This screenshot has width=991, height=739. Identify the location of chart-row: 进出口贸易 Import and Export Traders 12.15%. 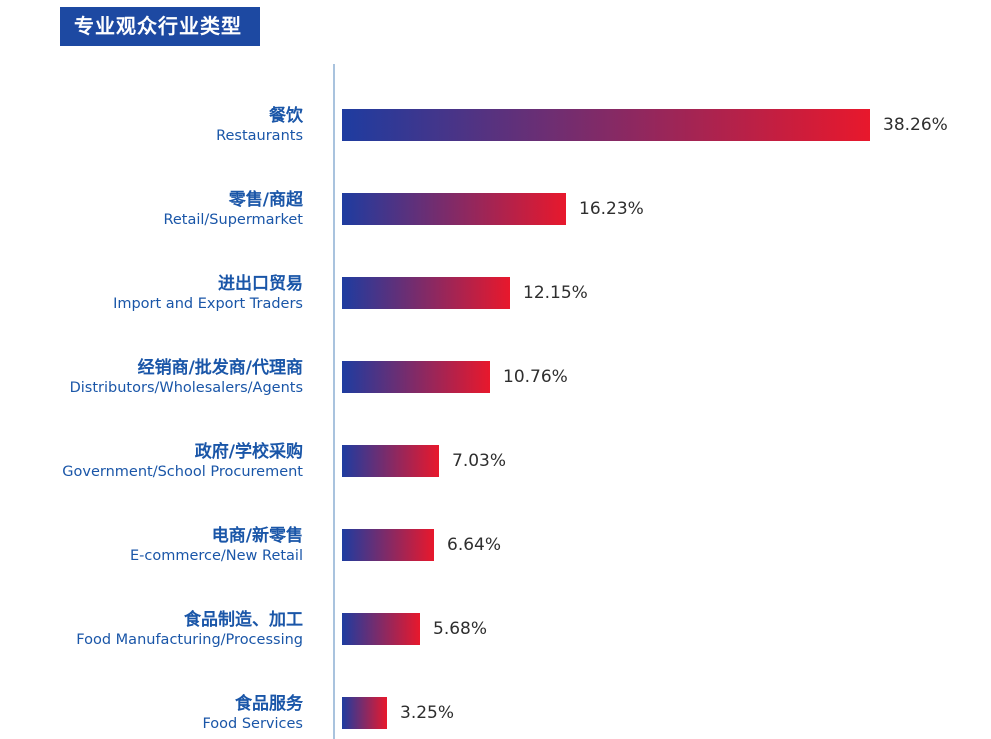
(495, 293).